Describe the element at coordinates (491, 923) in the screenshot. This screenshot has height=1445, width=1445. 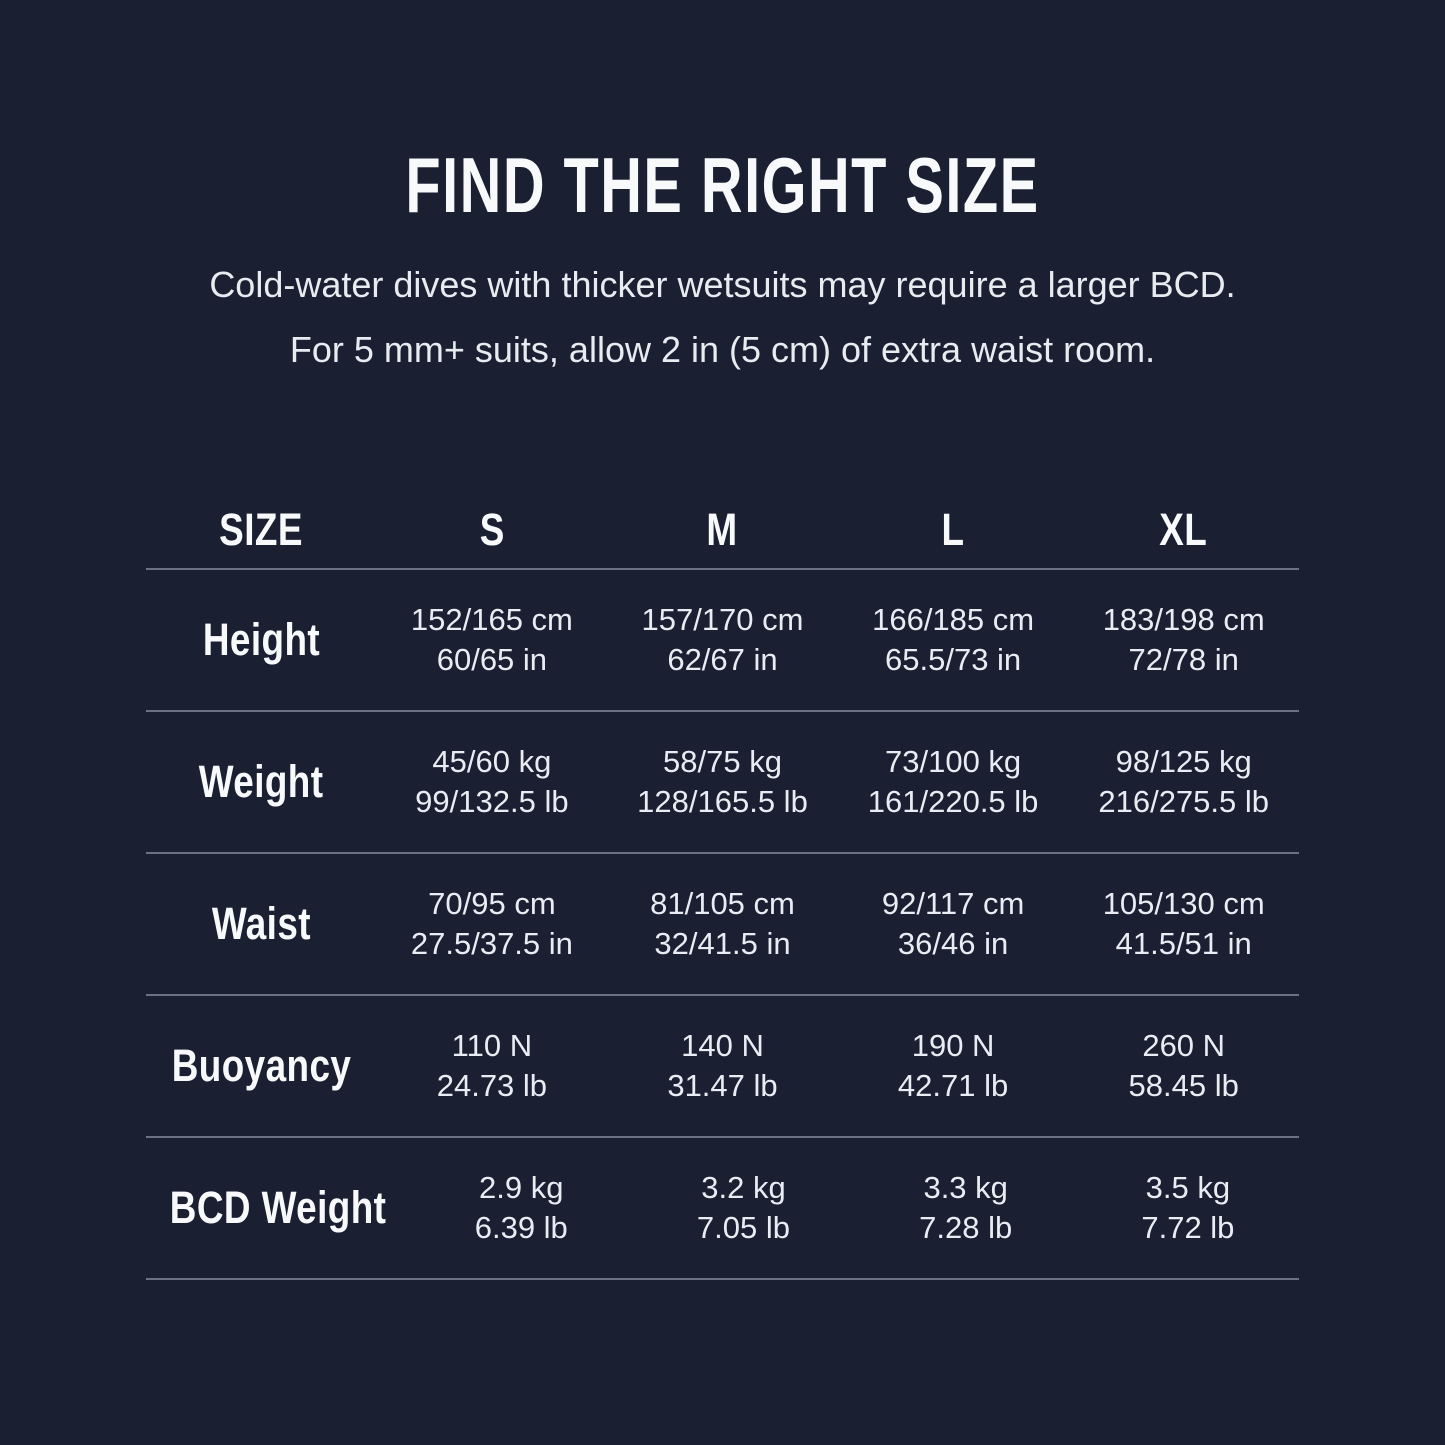
I see `cell-waist-s: 70/95 cm 27.5/37.5 in` at that location.